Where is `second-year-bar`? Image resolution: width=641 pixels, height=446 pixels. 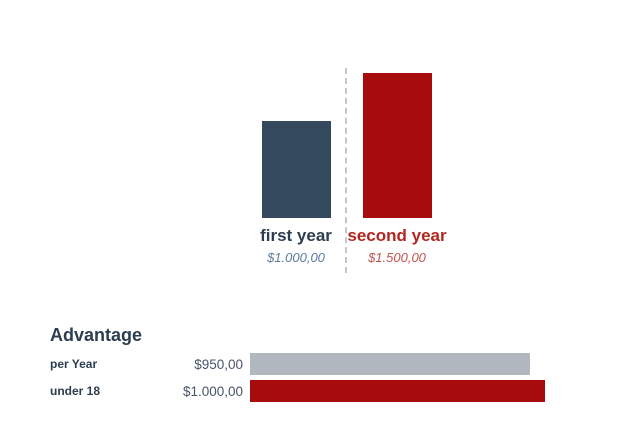 second-year-bar is located at coordinates (397, 145).